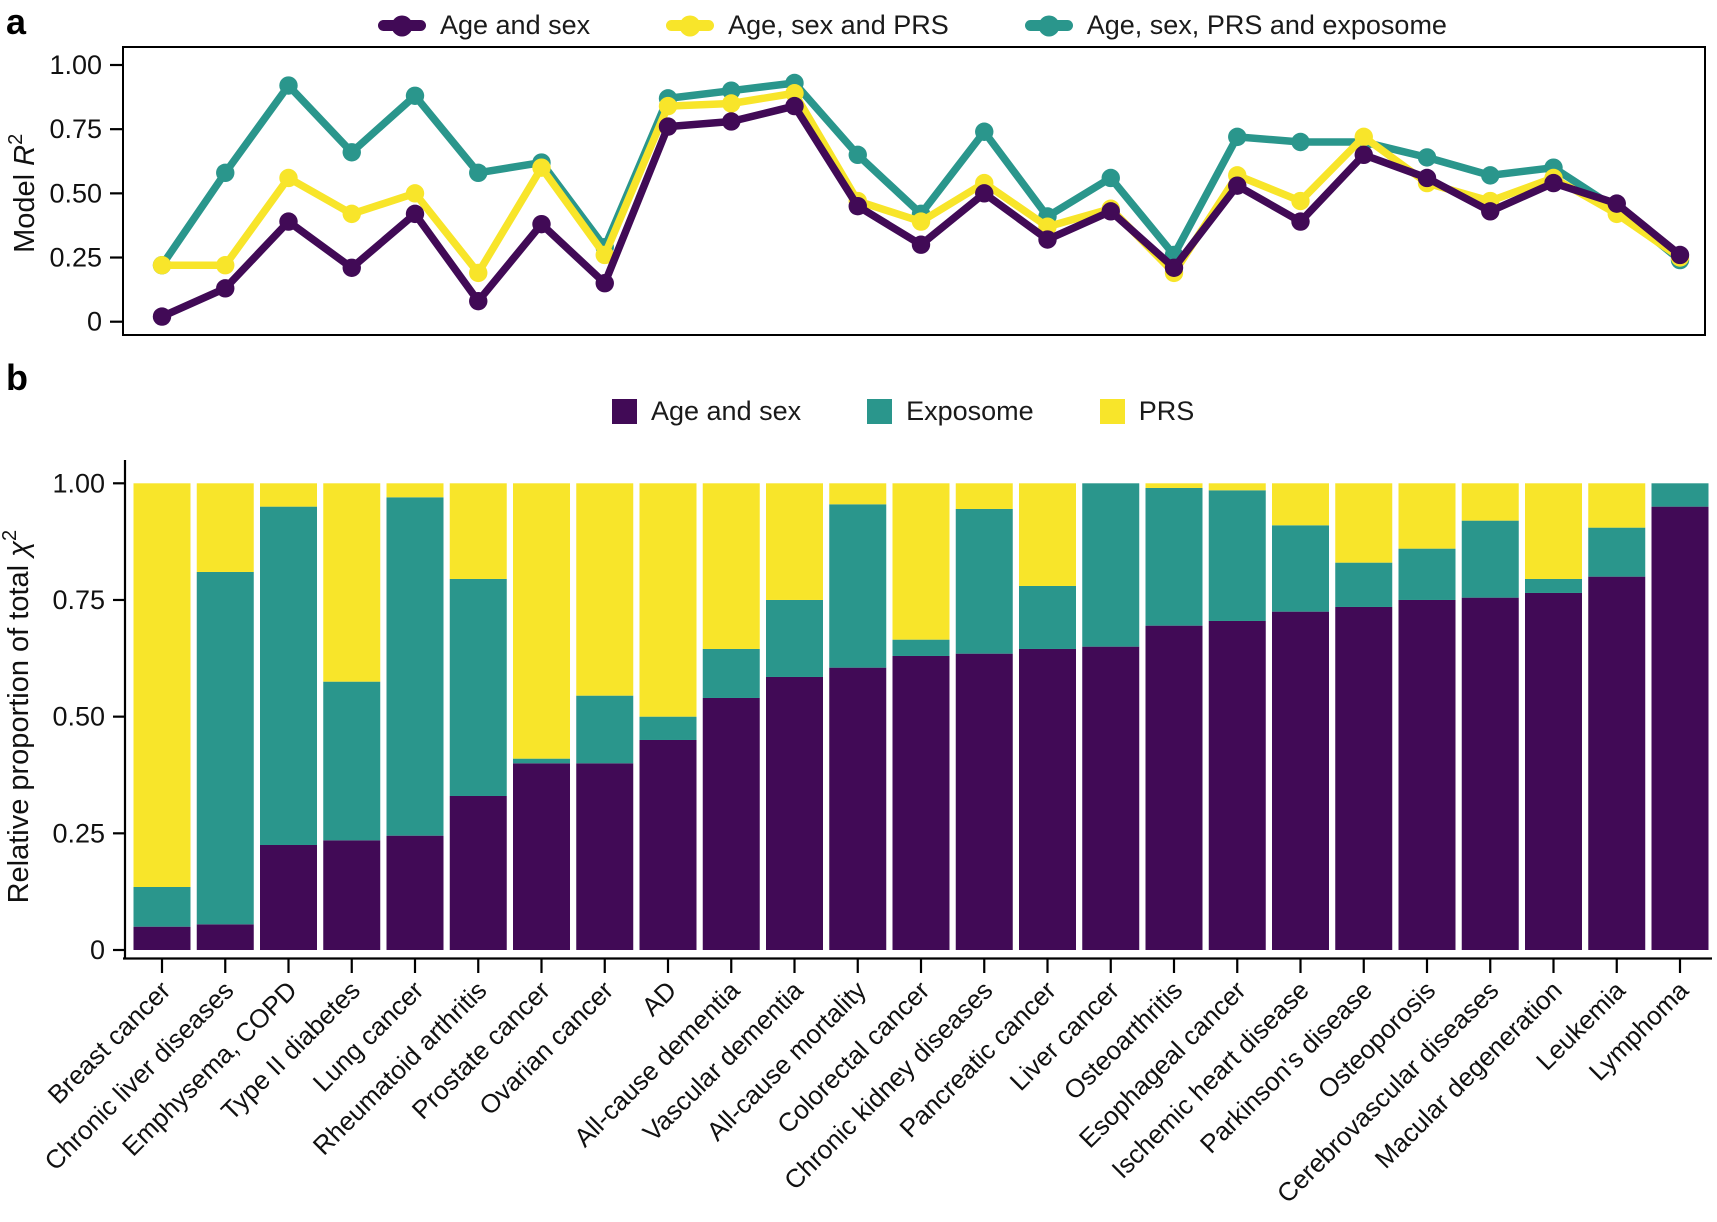  I want to click on panel-b-y-axis-title: Relative proportion of total χ2, so click(17, 717).